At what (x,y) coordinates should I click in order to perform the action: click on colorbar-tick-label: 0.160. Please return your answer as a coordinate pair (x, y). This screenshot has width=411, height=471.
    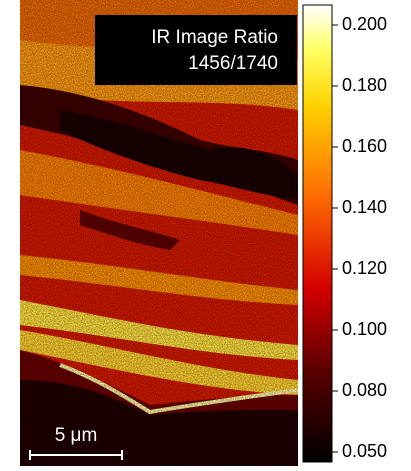
    Looking at the image, I should click on (364, 146).